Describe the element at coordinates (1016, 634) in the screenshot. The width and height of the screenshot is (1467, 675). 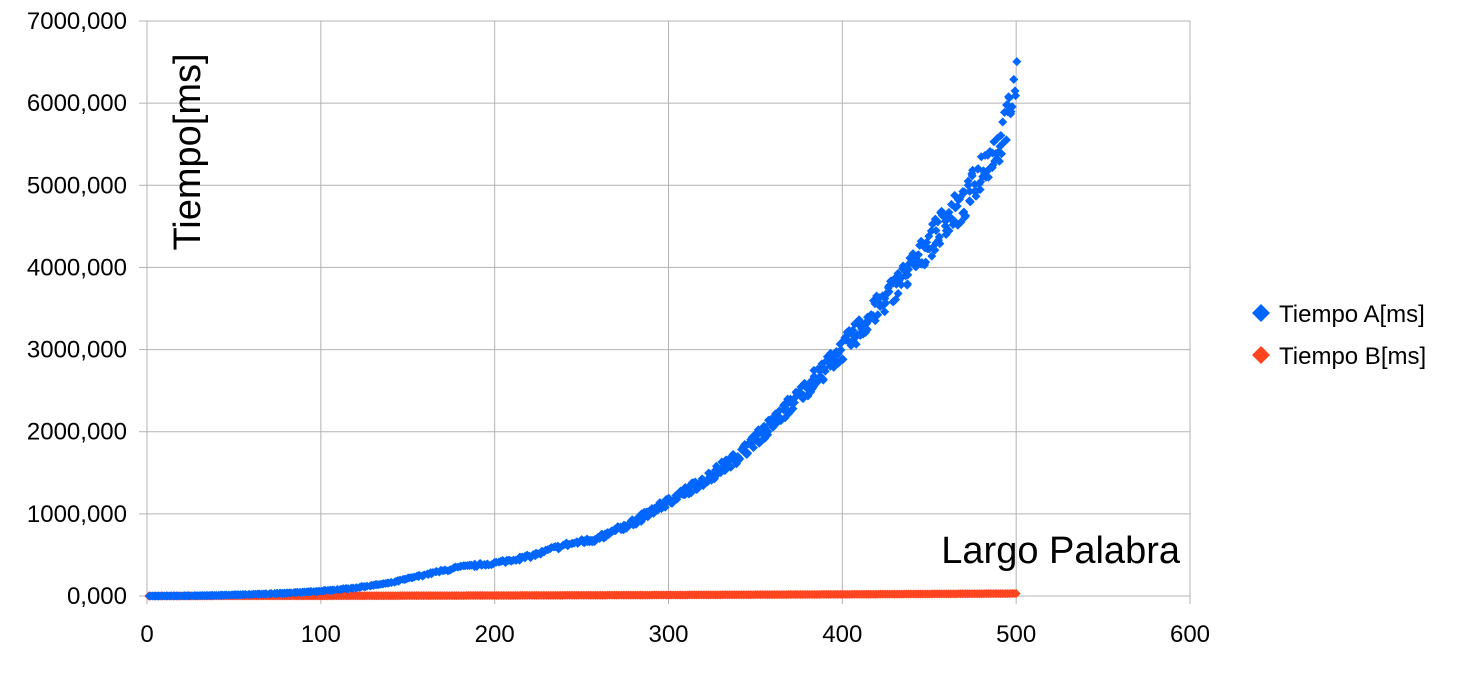
I see `x-tick-label: 500` at that location.